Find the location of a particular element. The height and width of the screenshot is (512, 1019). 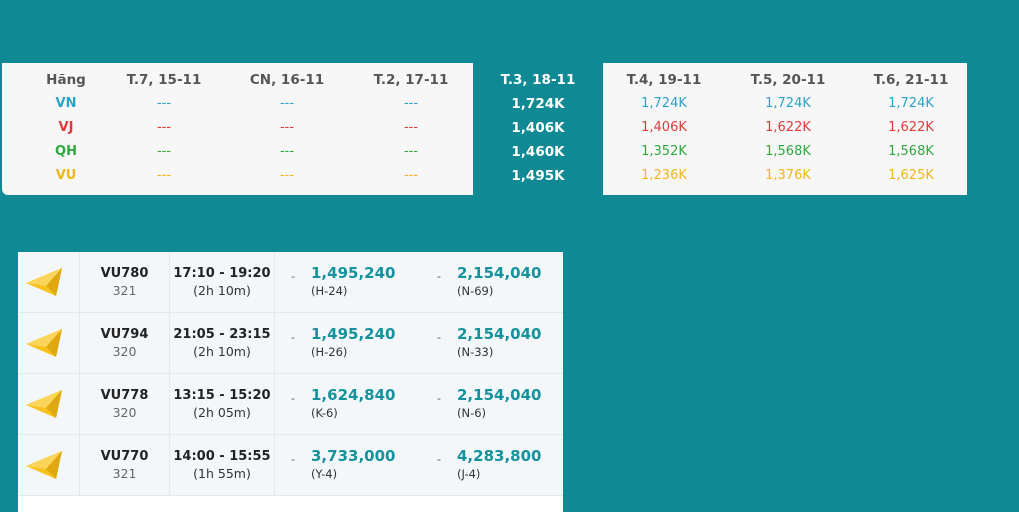

departure-arrival-time: 21:05 - 23:15 is located at coordinates (222, 334).